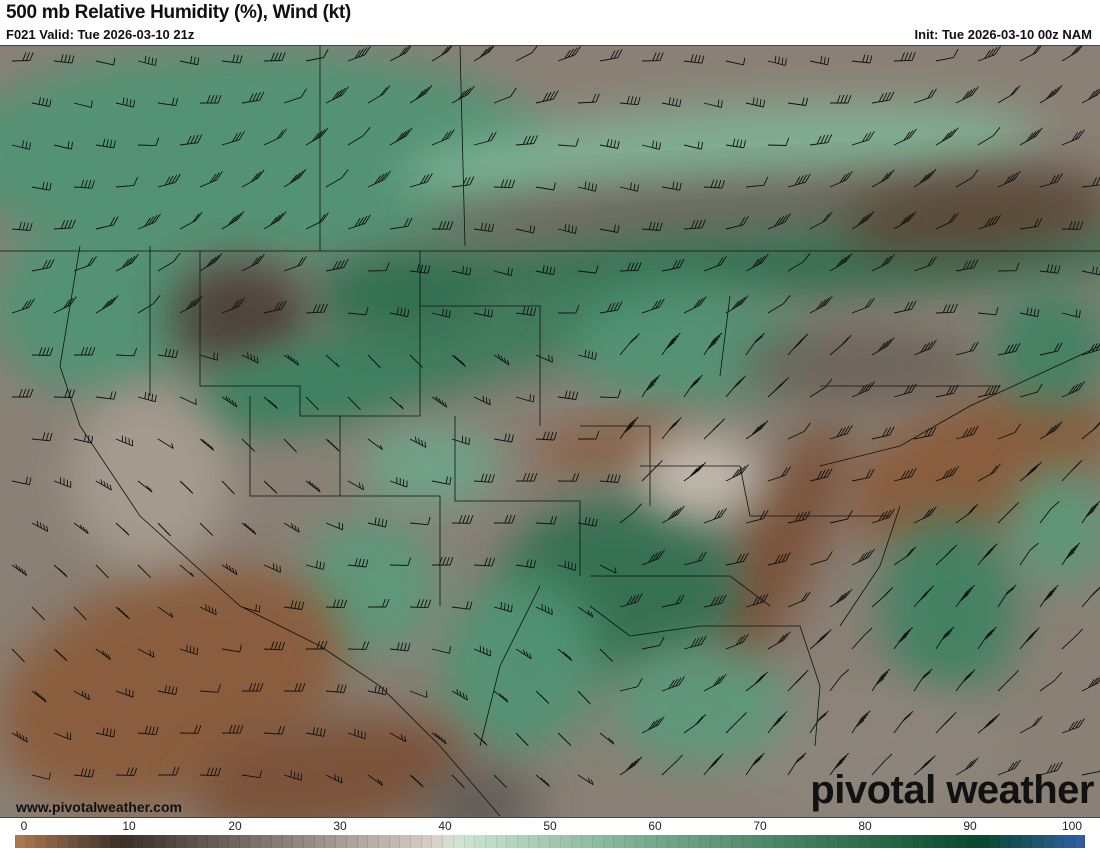  Describe the element at coordinates (445, 826) in the screenshot. I see `colorbar-tick: 40` at that location.